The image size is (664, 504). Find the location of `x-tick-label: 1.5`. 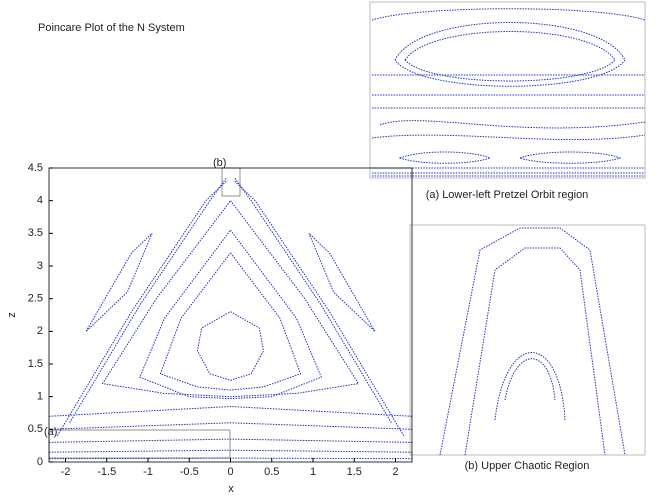

x-tick-label: 1.5 is located at coordinates (354, 472).